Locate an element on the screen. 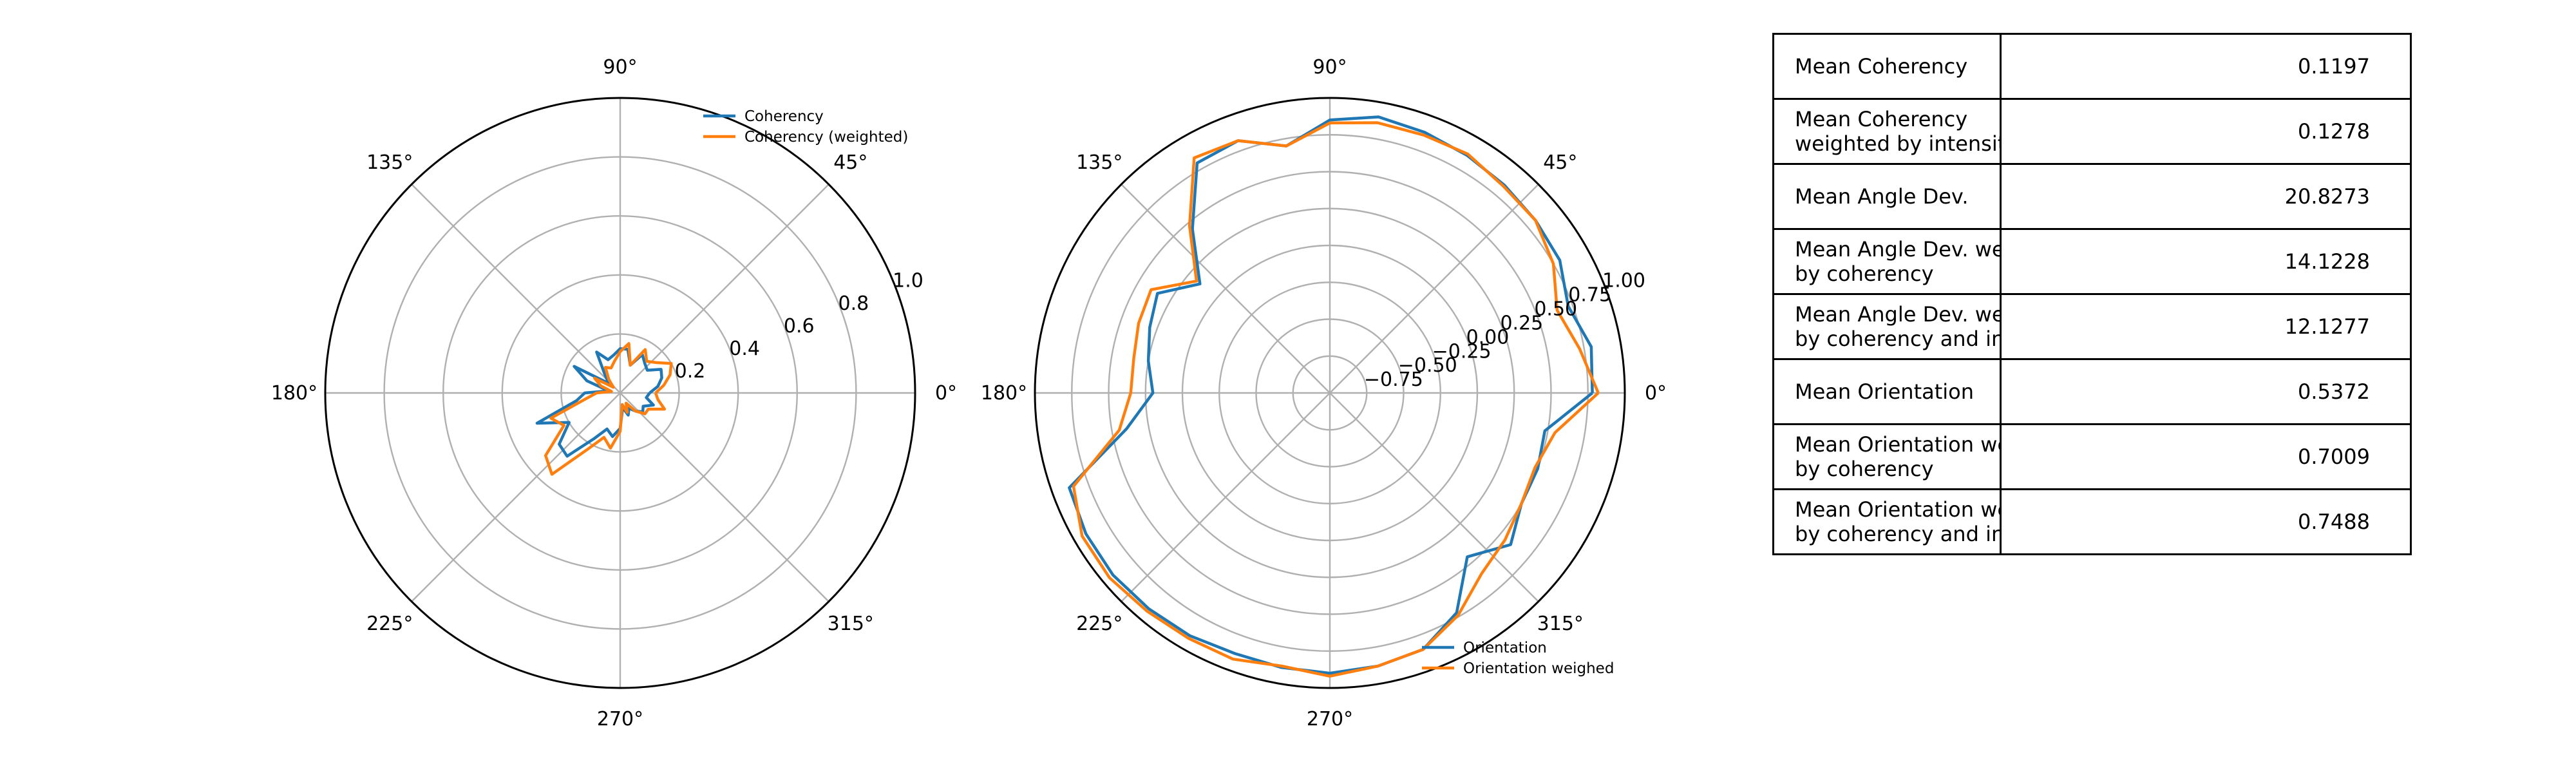 The width and height of the screenshot is (2576, 773). table-label-line: Mean Angle Dev. is located at coordinates (1882, 196).